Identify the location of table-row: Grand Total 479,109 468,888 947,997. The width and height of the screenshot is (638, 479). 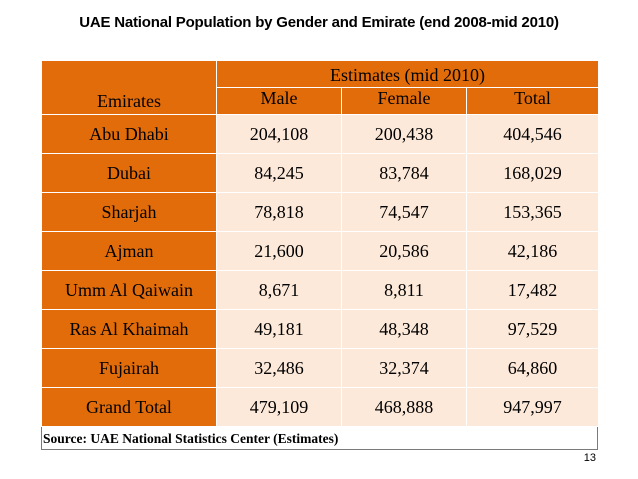
(320, 407).